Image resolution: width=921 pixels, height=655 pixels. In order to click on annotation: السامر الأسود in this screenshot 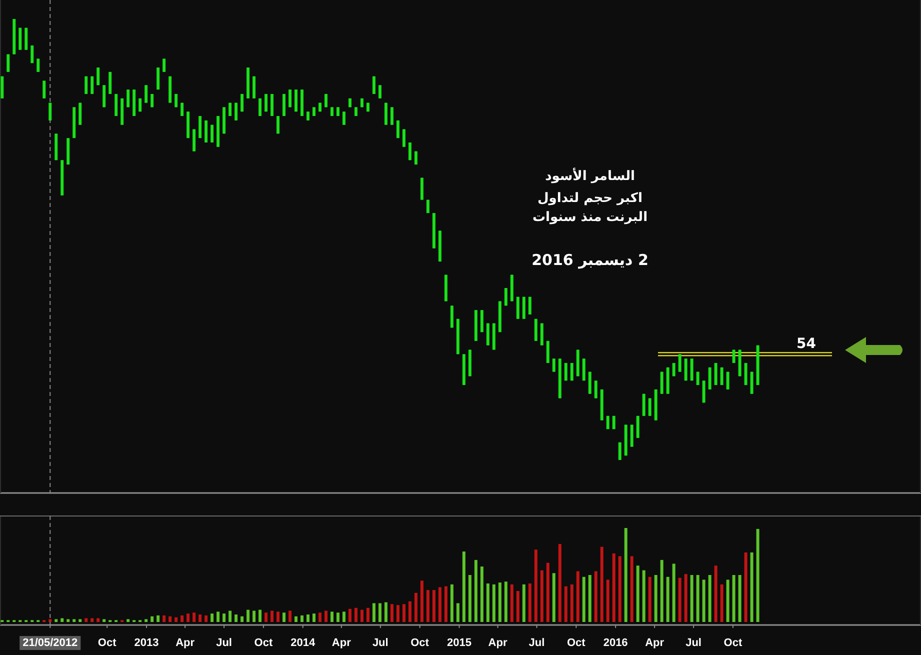, I will do `click(590, 175)`.